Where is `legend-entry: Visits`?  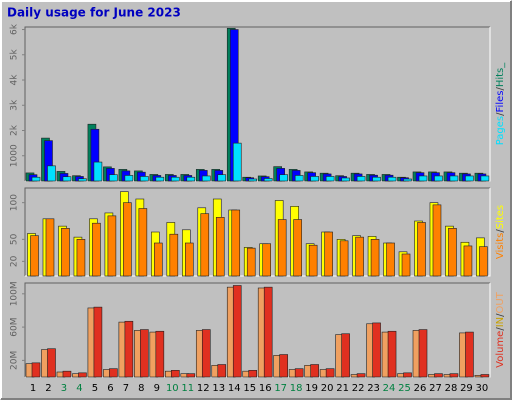
legend-entry: Visits is located at coordinates (500, 246).